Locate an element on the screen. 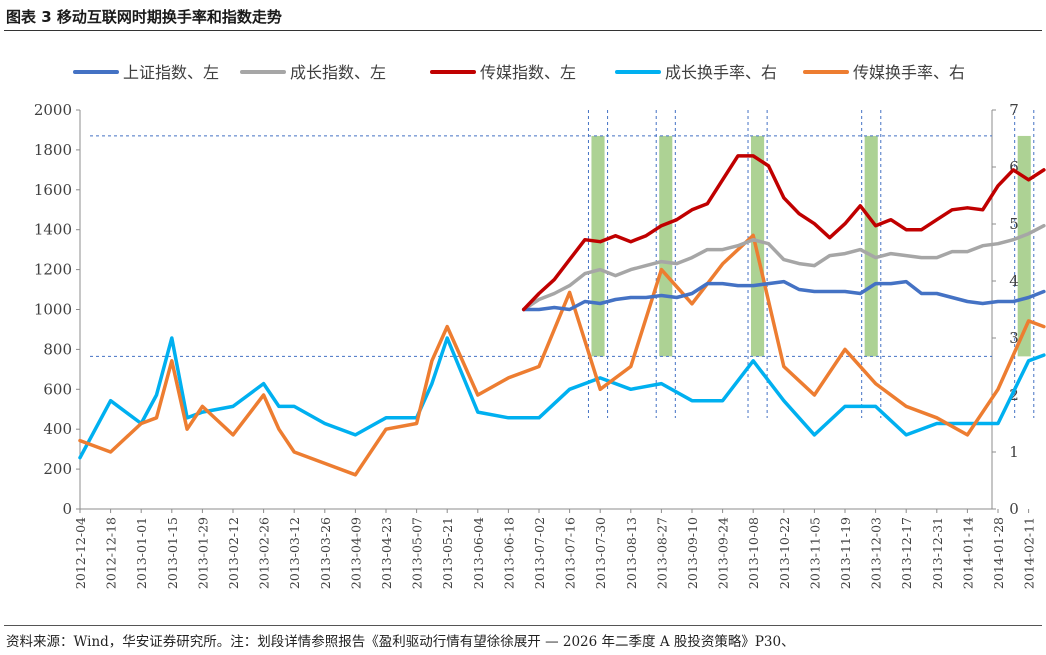 This screenshot has height=655, width=1046. y-left-tick-label: 1200 is located at coordinates (53, 270).